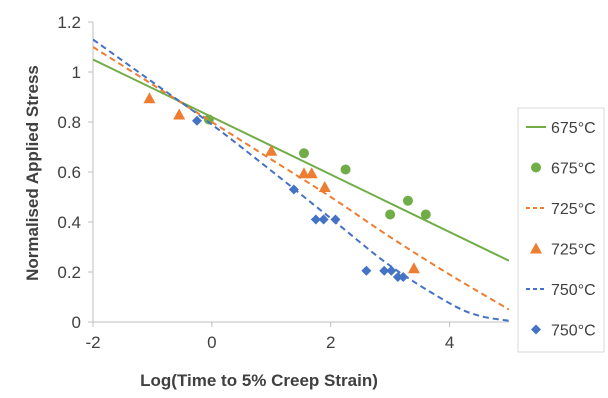 The height and width of the screenshot is (398, 608). I want to click on y-tick-label: 0, so click(76, 322).